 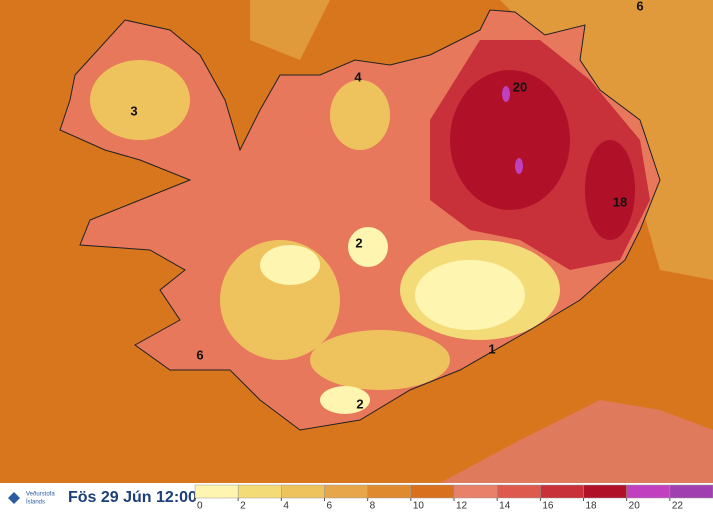 I want to click on color-legend: 0 2 4 6 8 10 12 14 16 18 20 22, so click(x=453, y=498).